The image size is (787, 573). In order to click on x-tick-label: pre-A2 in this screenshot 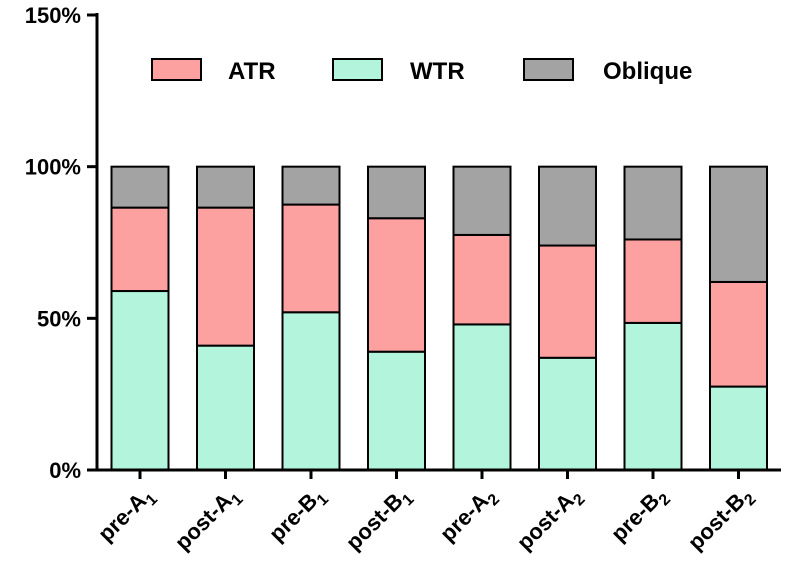, I will do `click(469, 516)`.